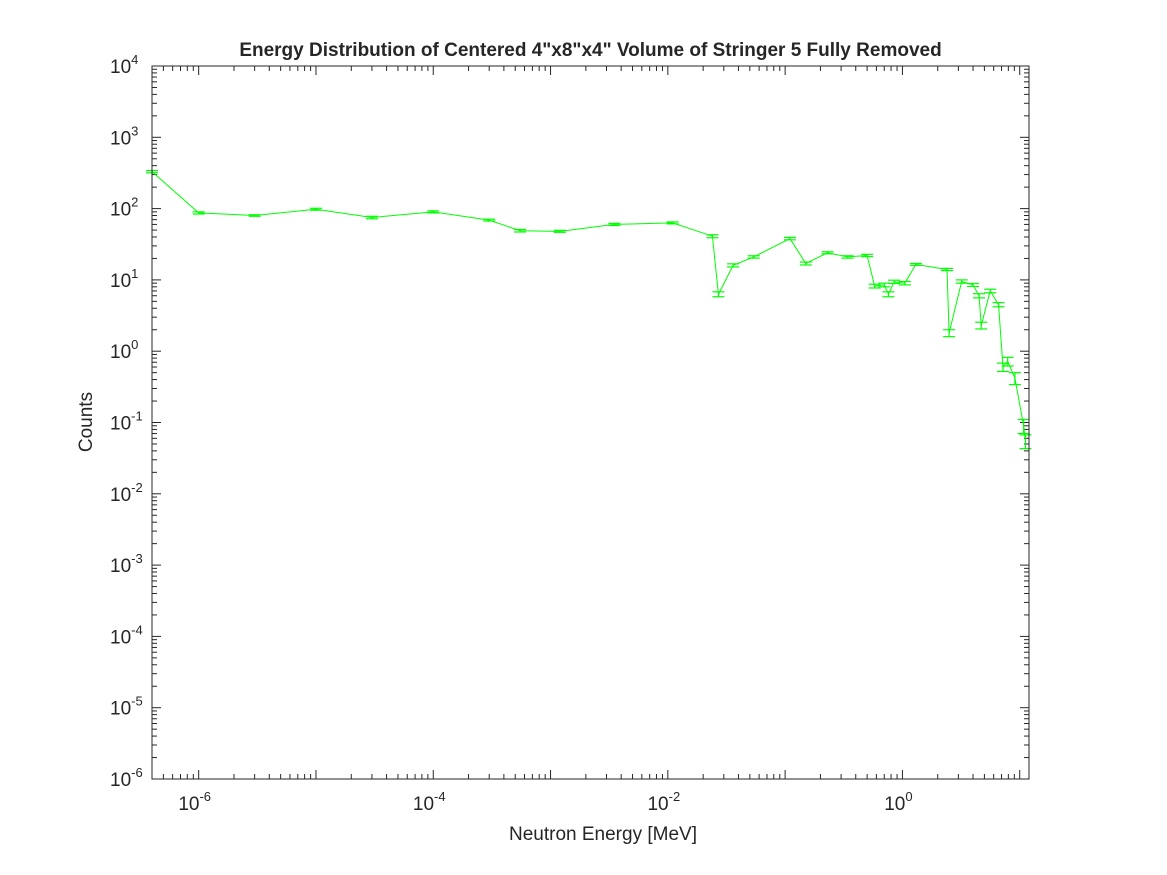  I want to click on y-axis-label: Counts, so click(86, 422).